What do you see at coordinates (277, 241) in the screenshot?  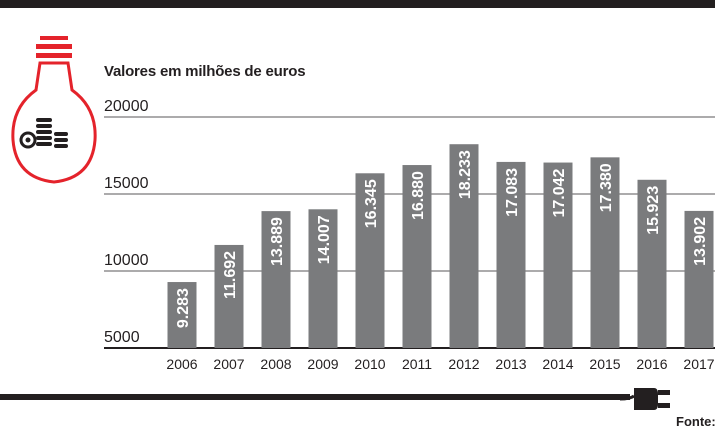 I see `data-label: 13.889` at bounding box center [277, 241].